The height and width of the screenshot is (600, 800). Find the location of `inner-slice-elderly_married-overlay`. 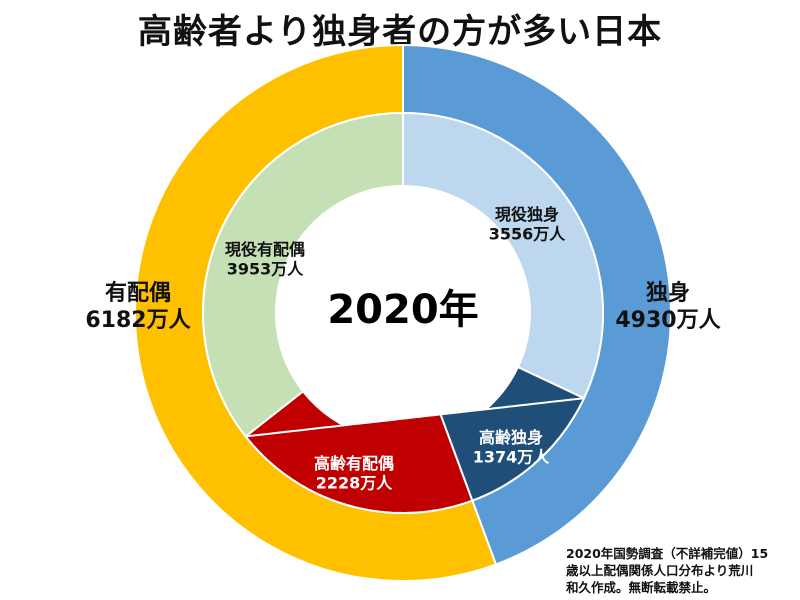

inner-slice-elderly_married-overlay is located at coordinates (358, 464).